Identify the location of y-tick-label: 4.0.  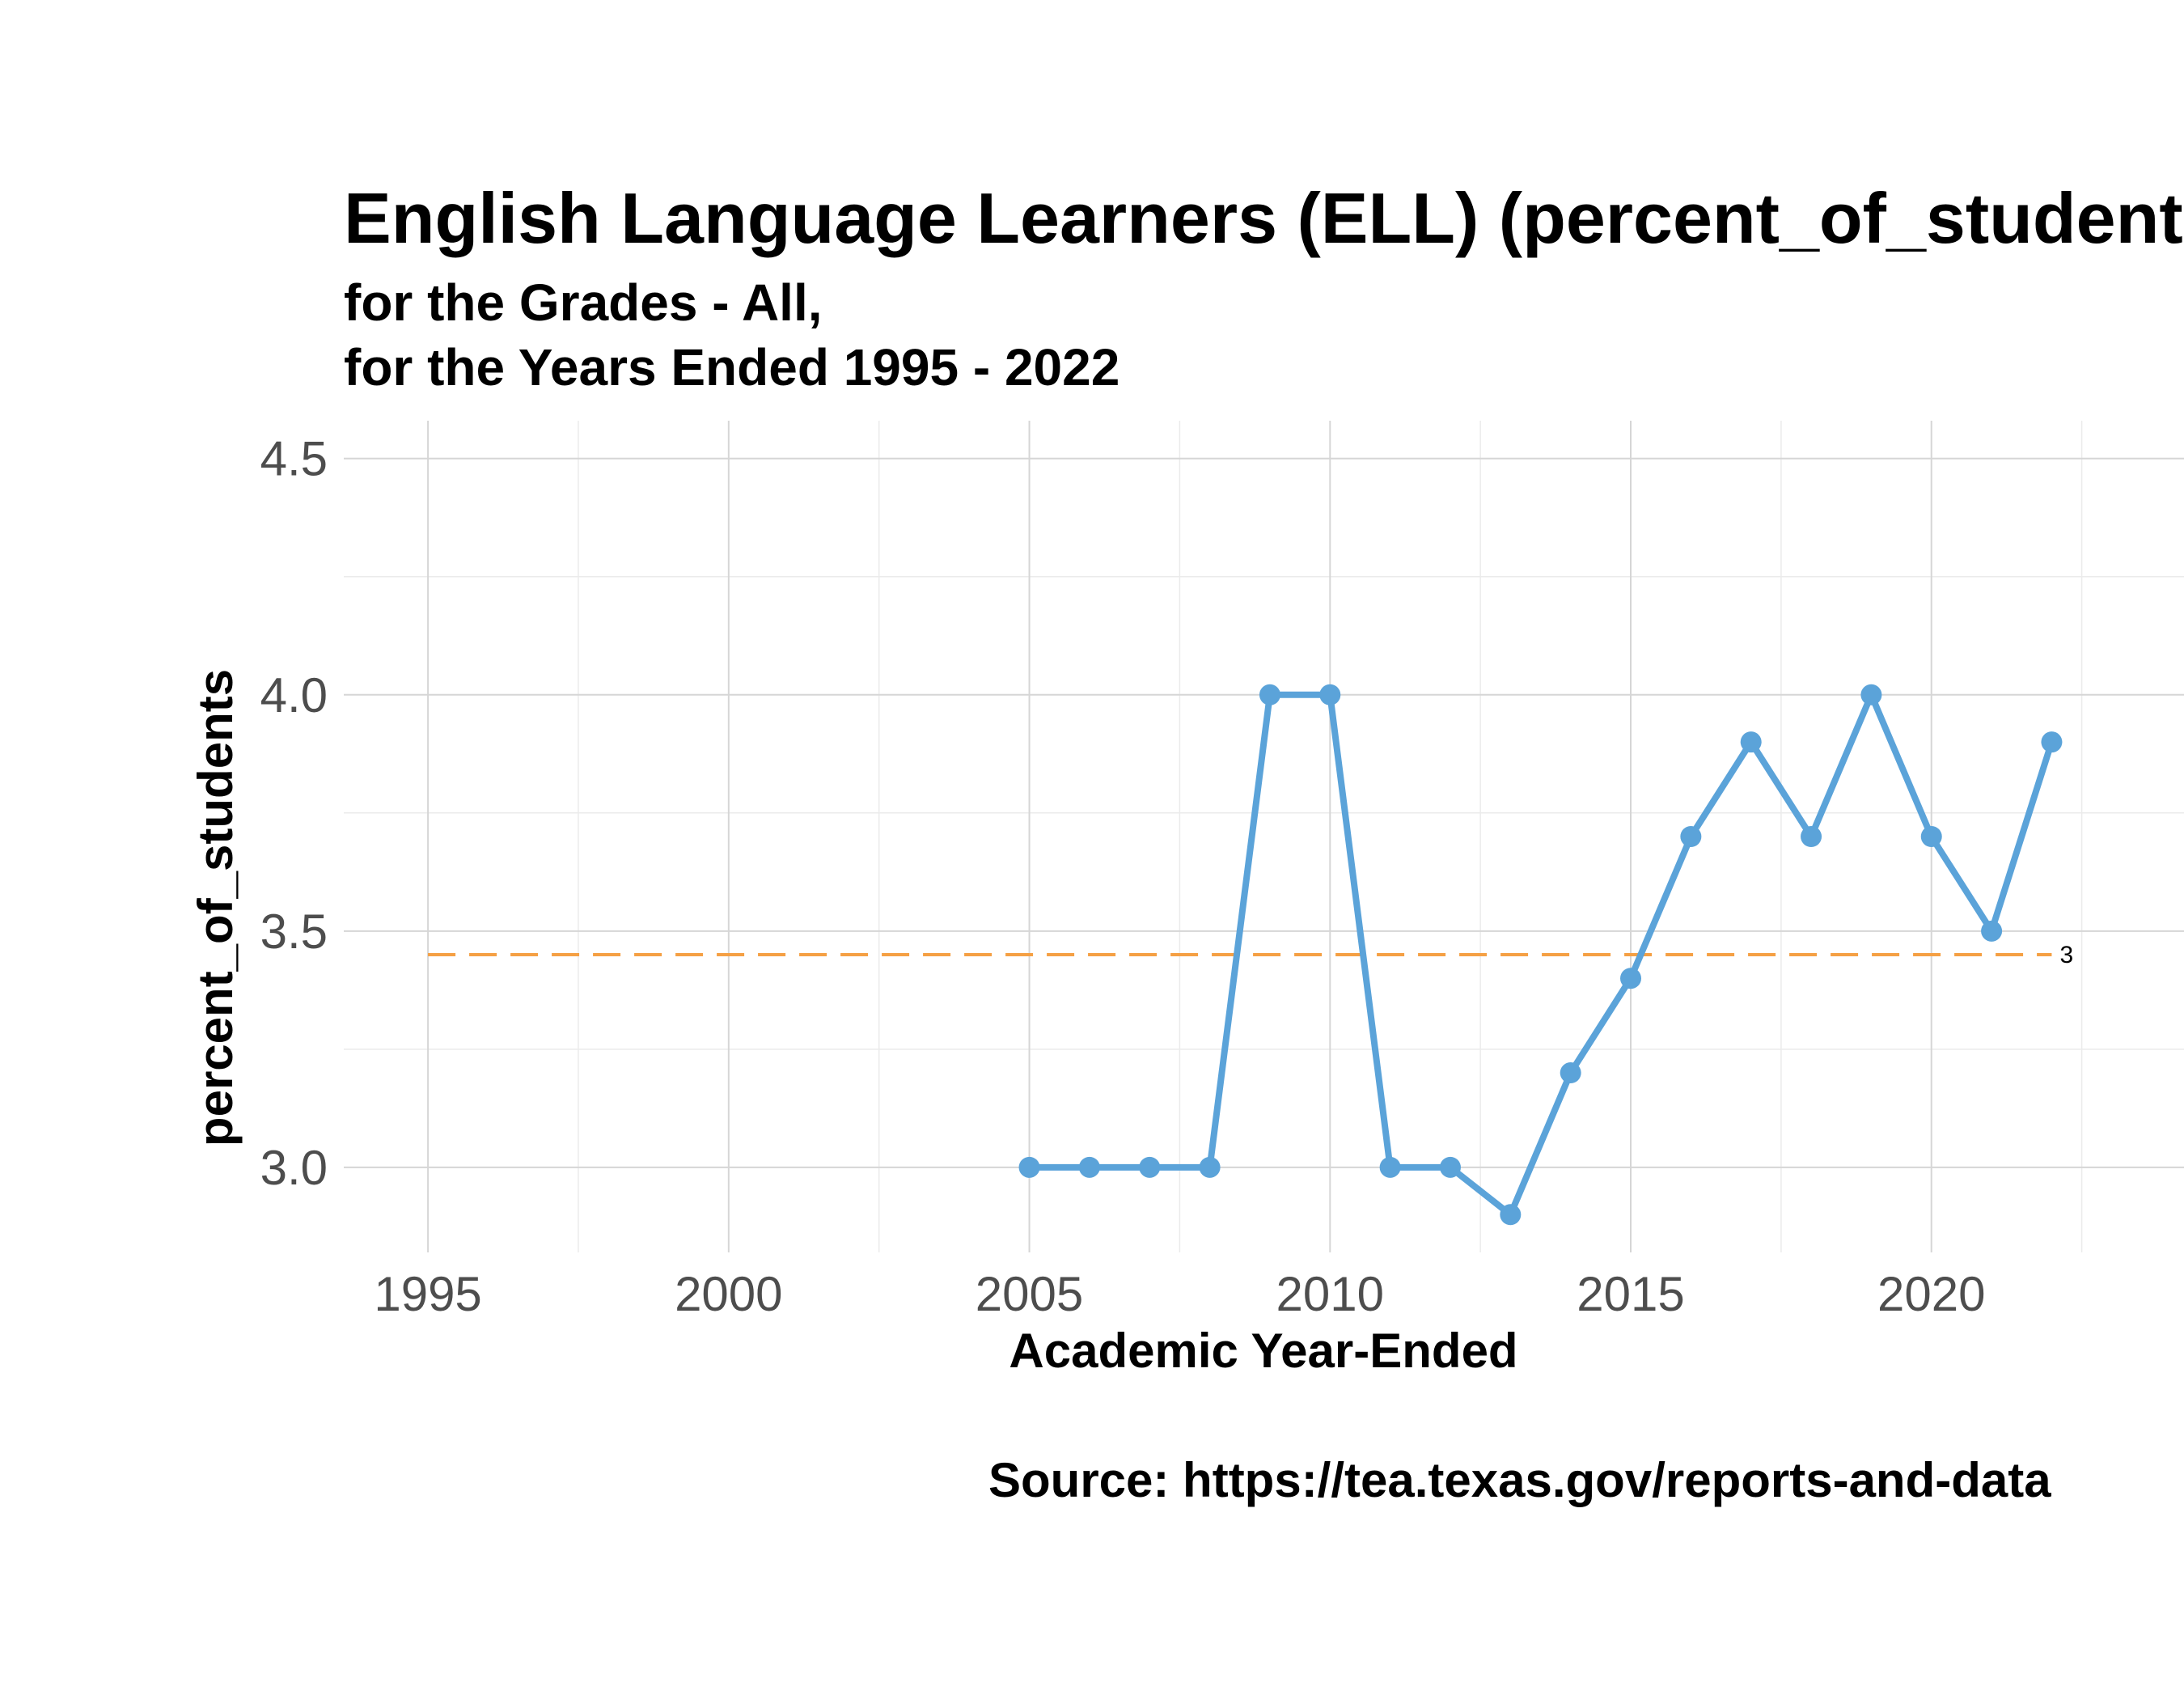
(294, 695).